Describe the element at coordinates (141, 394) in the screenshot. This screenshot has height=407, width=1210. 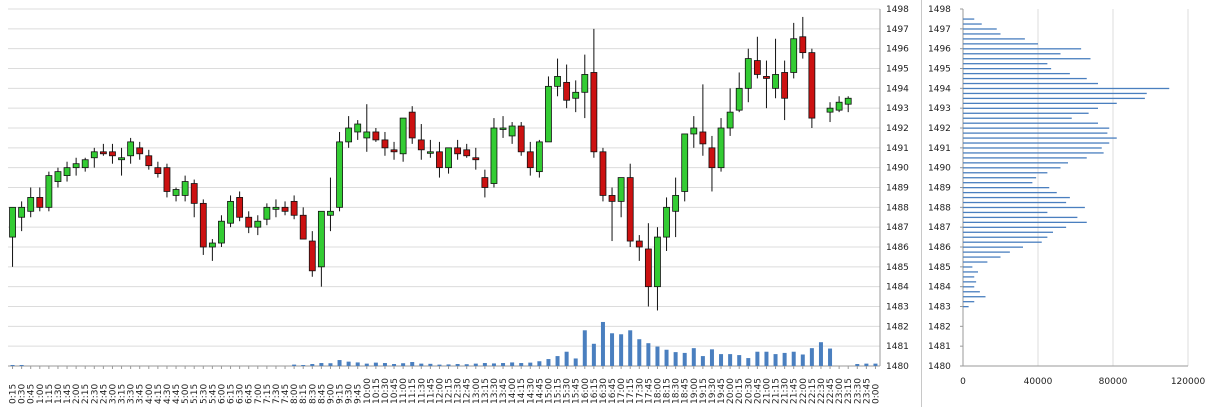
I see `x-tick-label: 3:45` at that location.